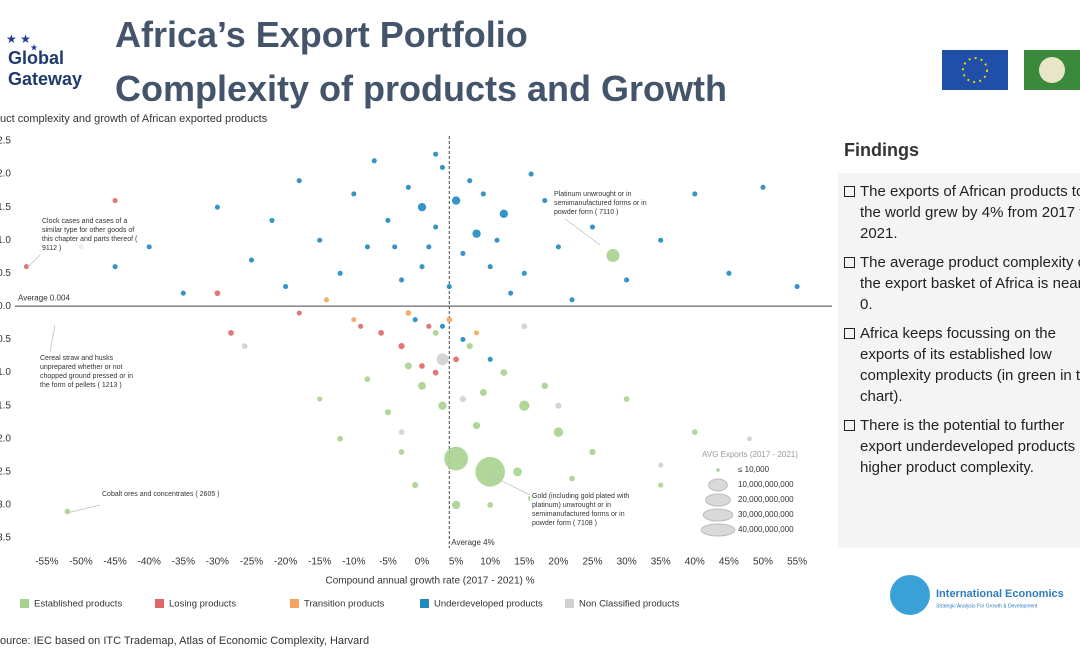 The height and width of the screenshot is (654, 1080). I want to click on legend-label: Losing products, so click(202, 604).